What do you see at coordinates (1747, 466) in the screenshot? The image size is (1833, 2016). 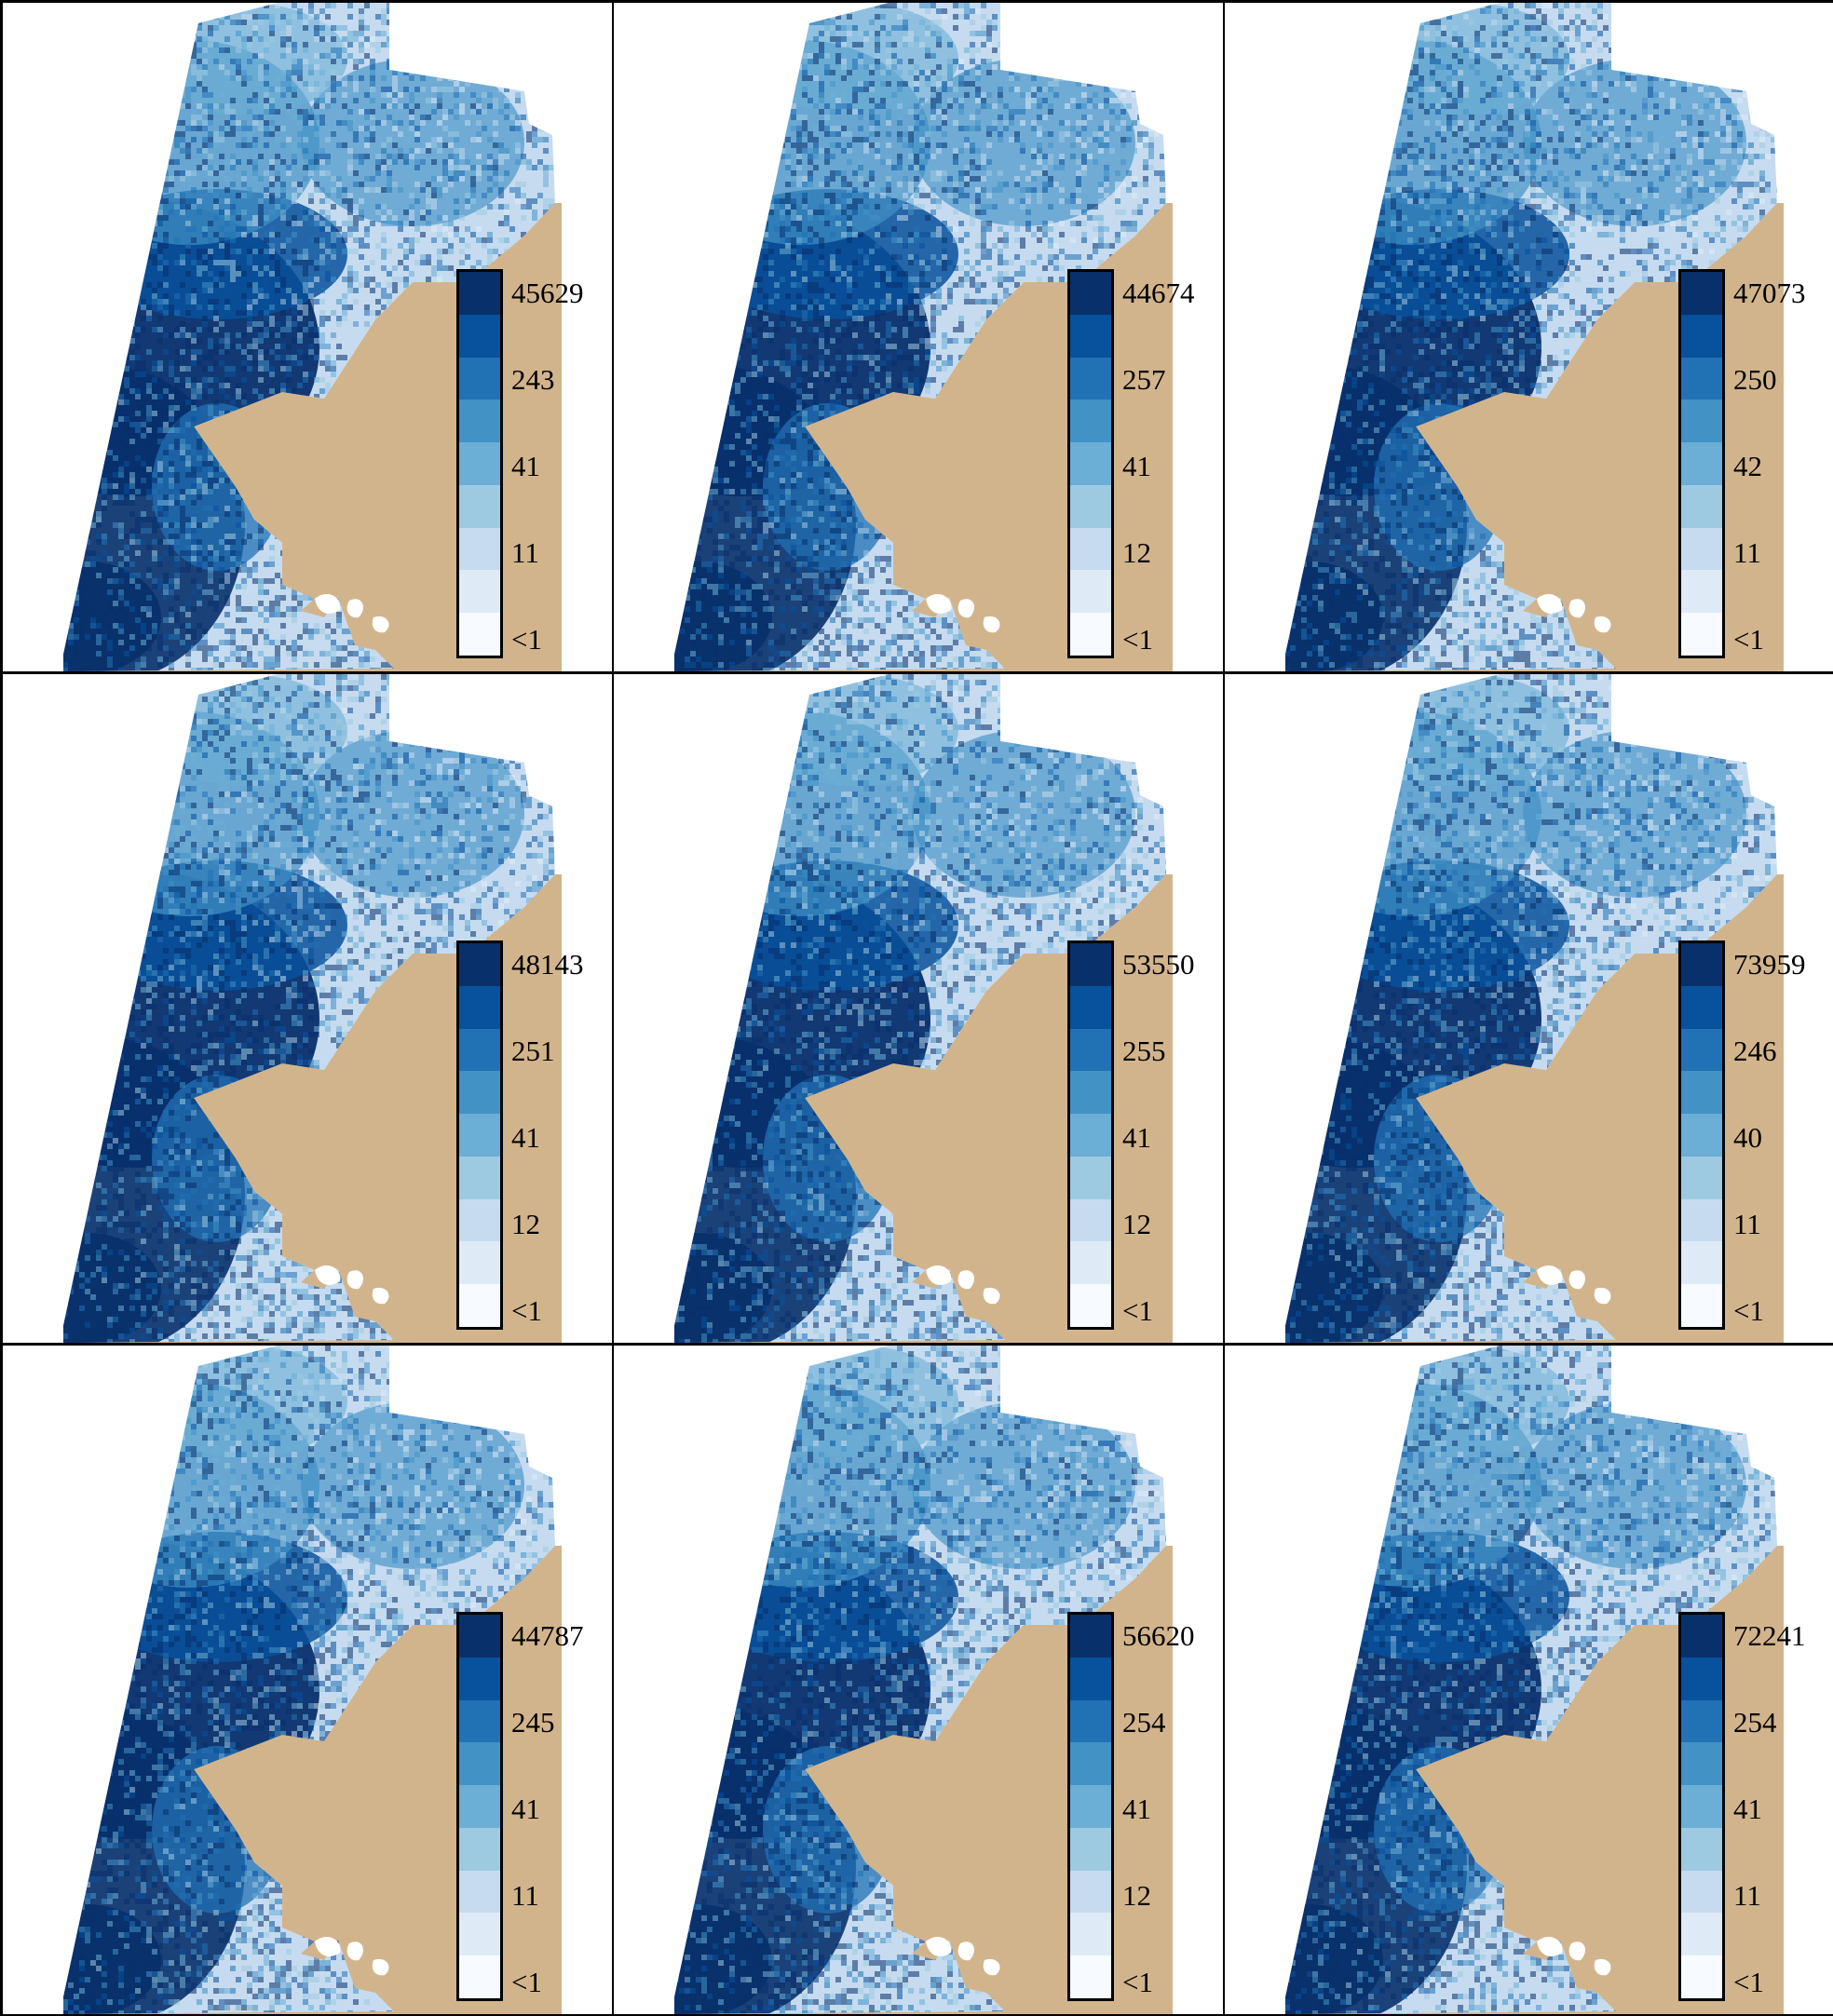 I see `legend-label: 42` at bounding box center [1747, 466].